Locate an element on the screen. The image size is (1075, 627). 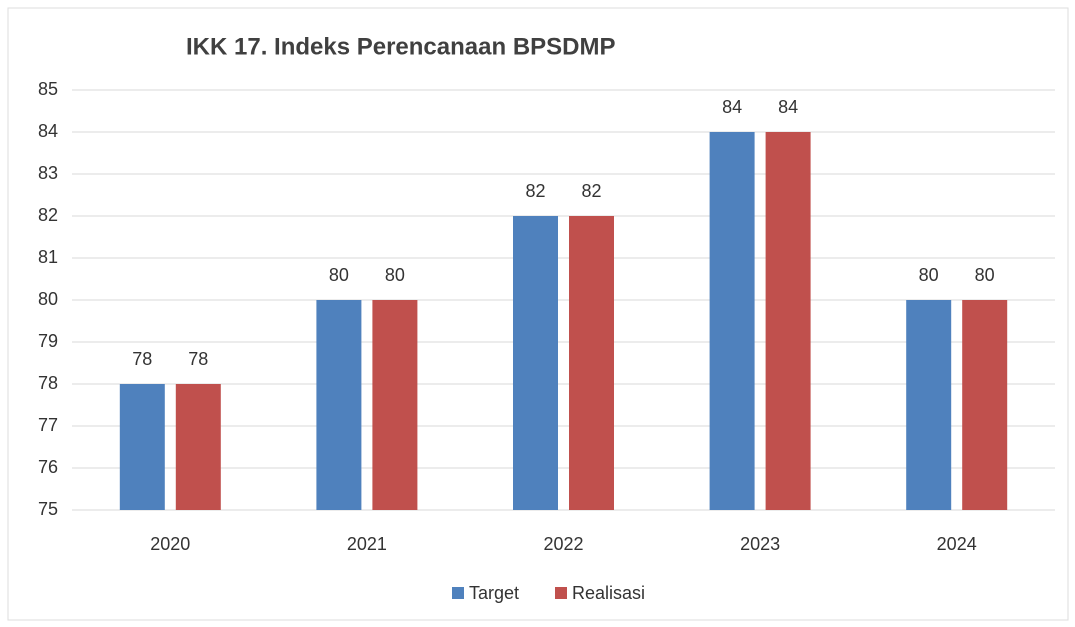
y-tick-label: 78 is located at coordinates (48, 383).